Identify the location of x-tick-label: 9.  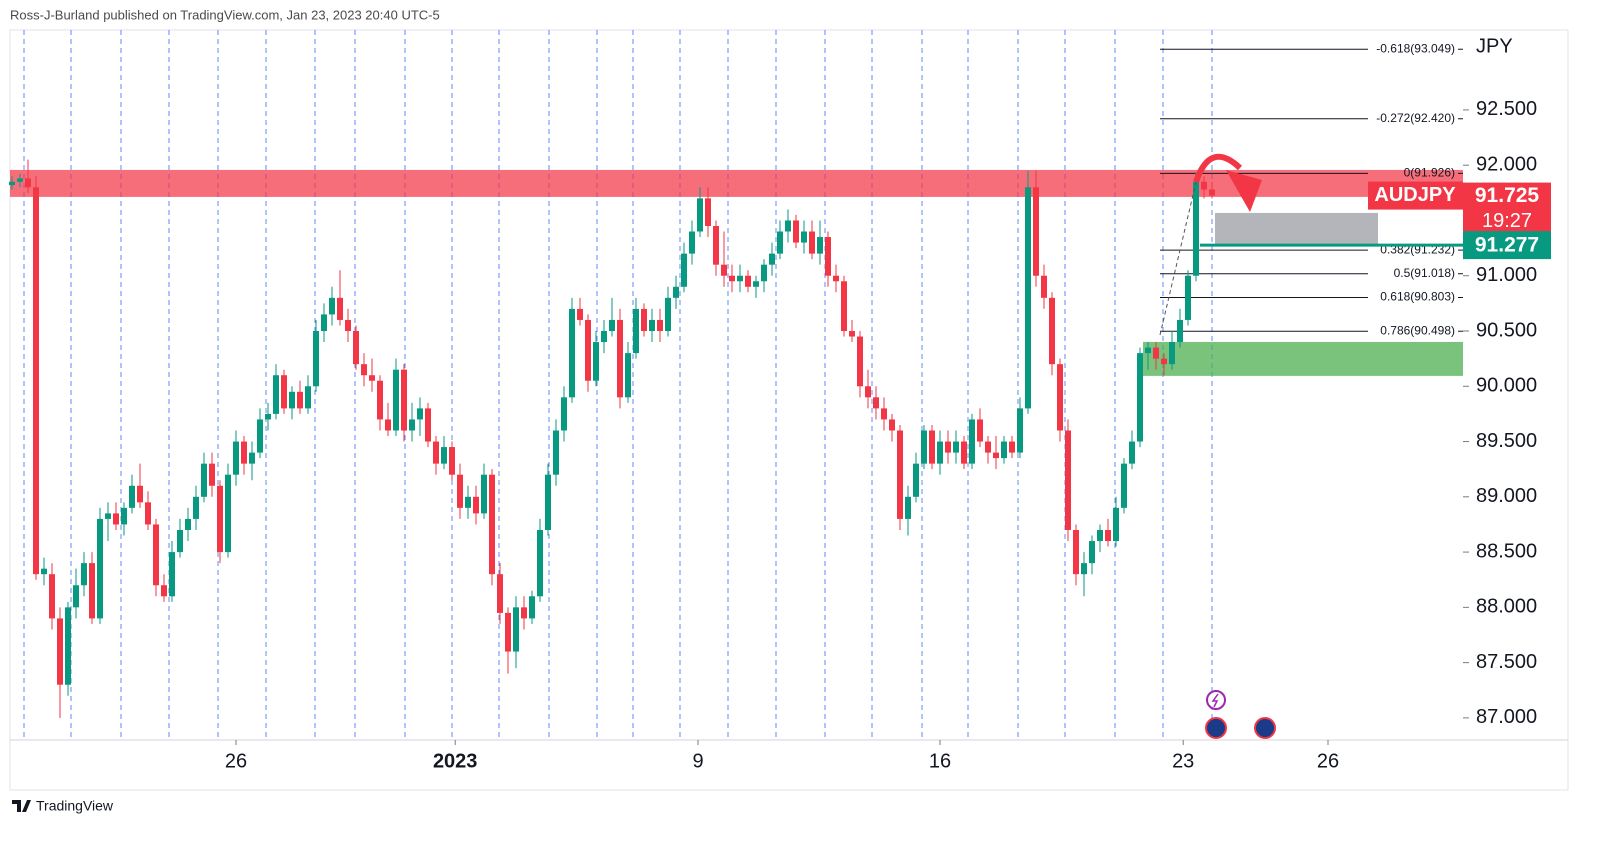
(697, 761).